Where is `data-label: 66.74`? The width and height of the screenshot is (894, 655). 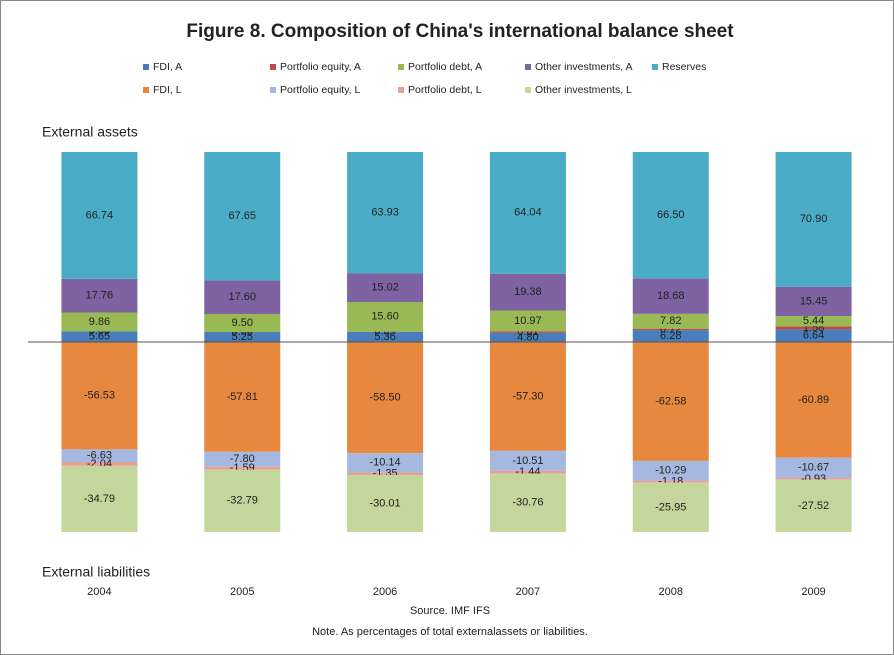 data-label: 66.74 is located at coordinates (100, 215).